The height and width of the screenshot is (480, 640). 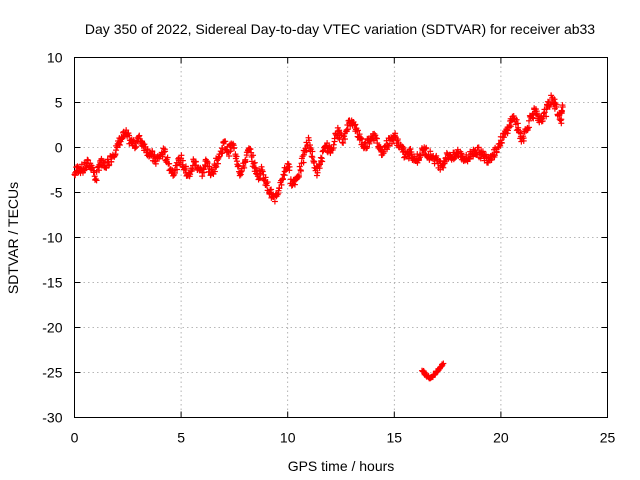 I want to click on y-tick-label: 0, so click(x=59, y=148).